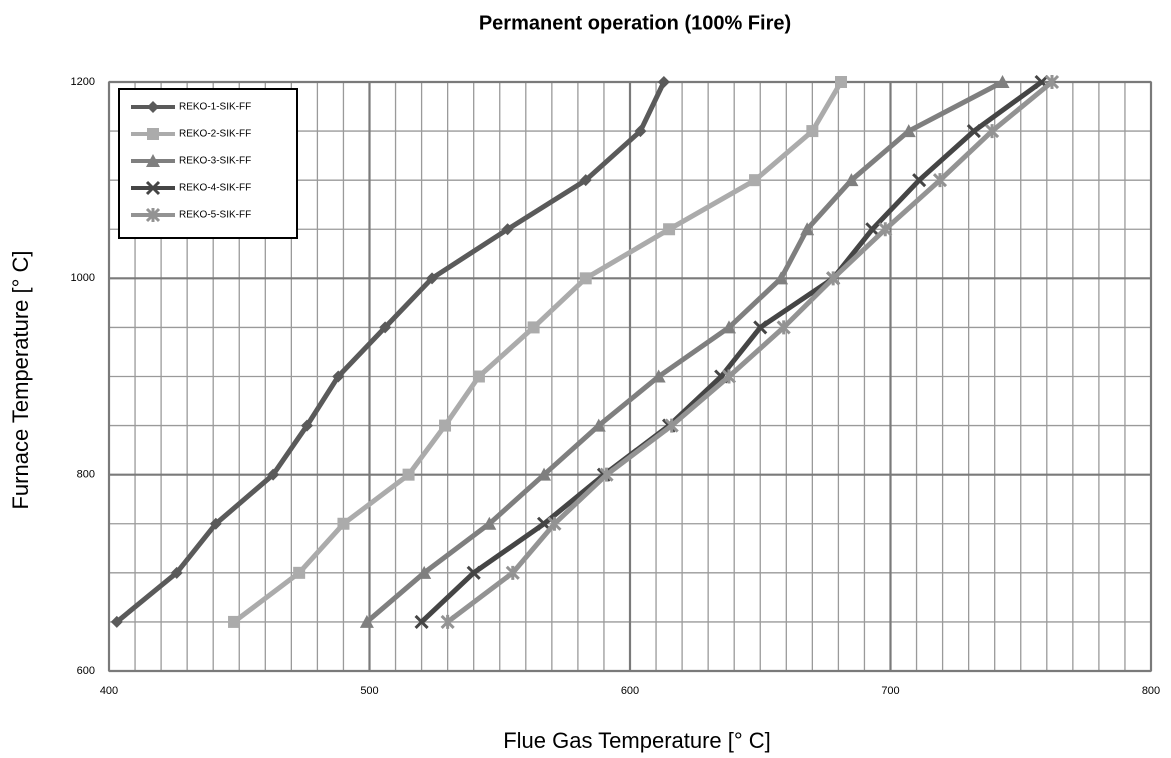 This screenshot has height=758, width=1171. I want to click on y-tick-label: 800, so click(86, 475).